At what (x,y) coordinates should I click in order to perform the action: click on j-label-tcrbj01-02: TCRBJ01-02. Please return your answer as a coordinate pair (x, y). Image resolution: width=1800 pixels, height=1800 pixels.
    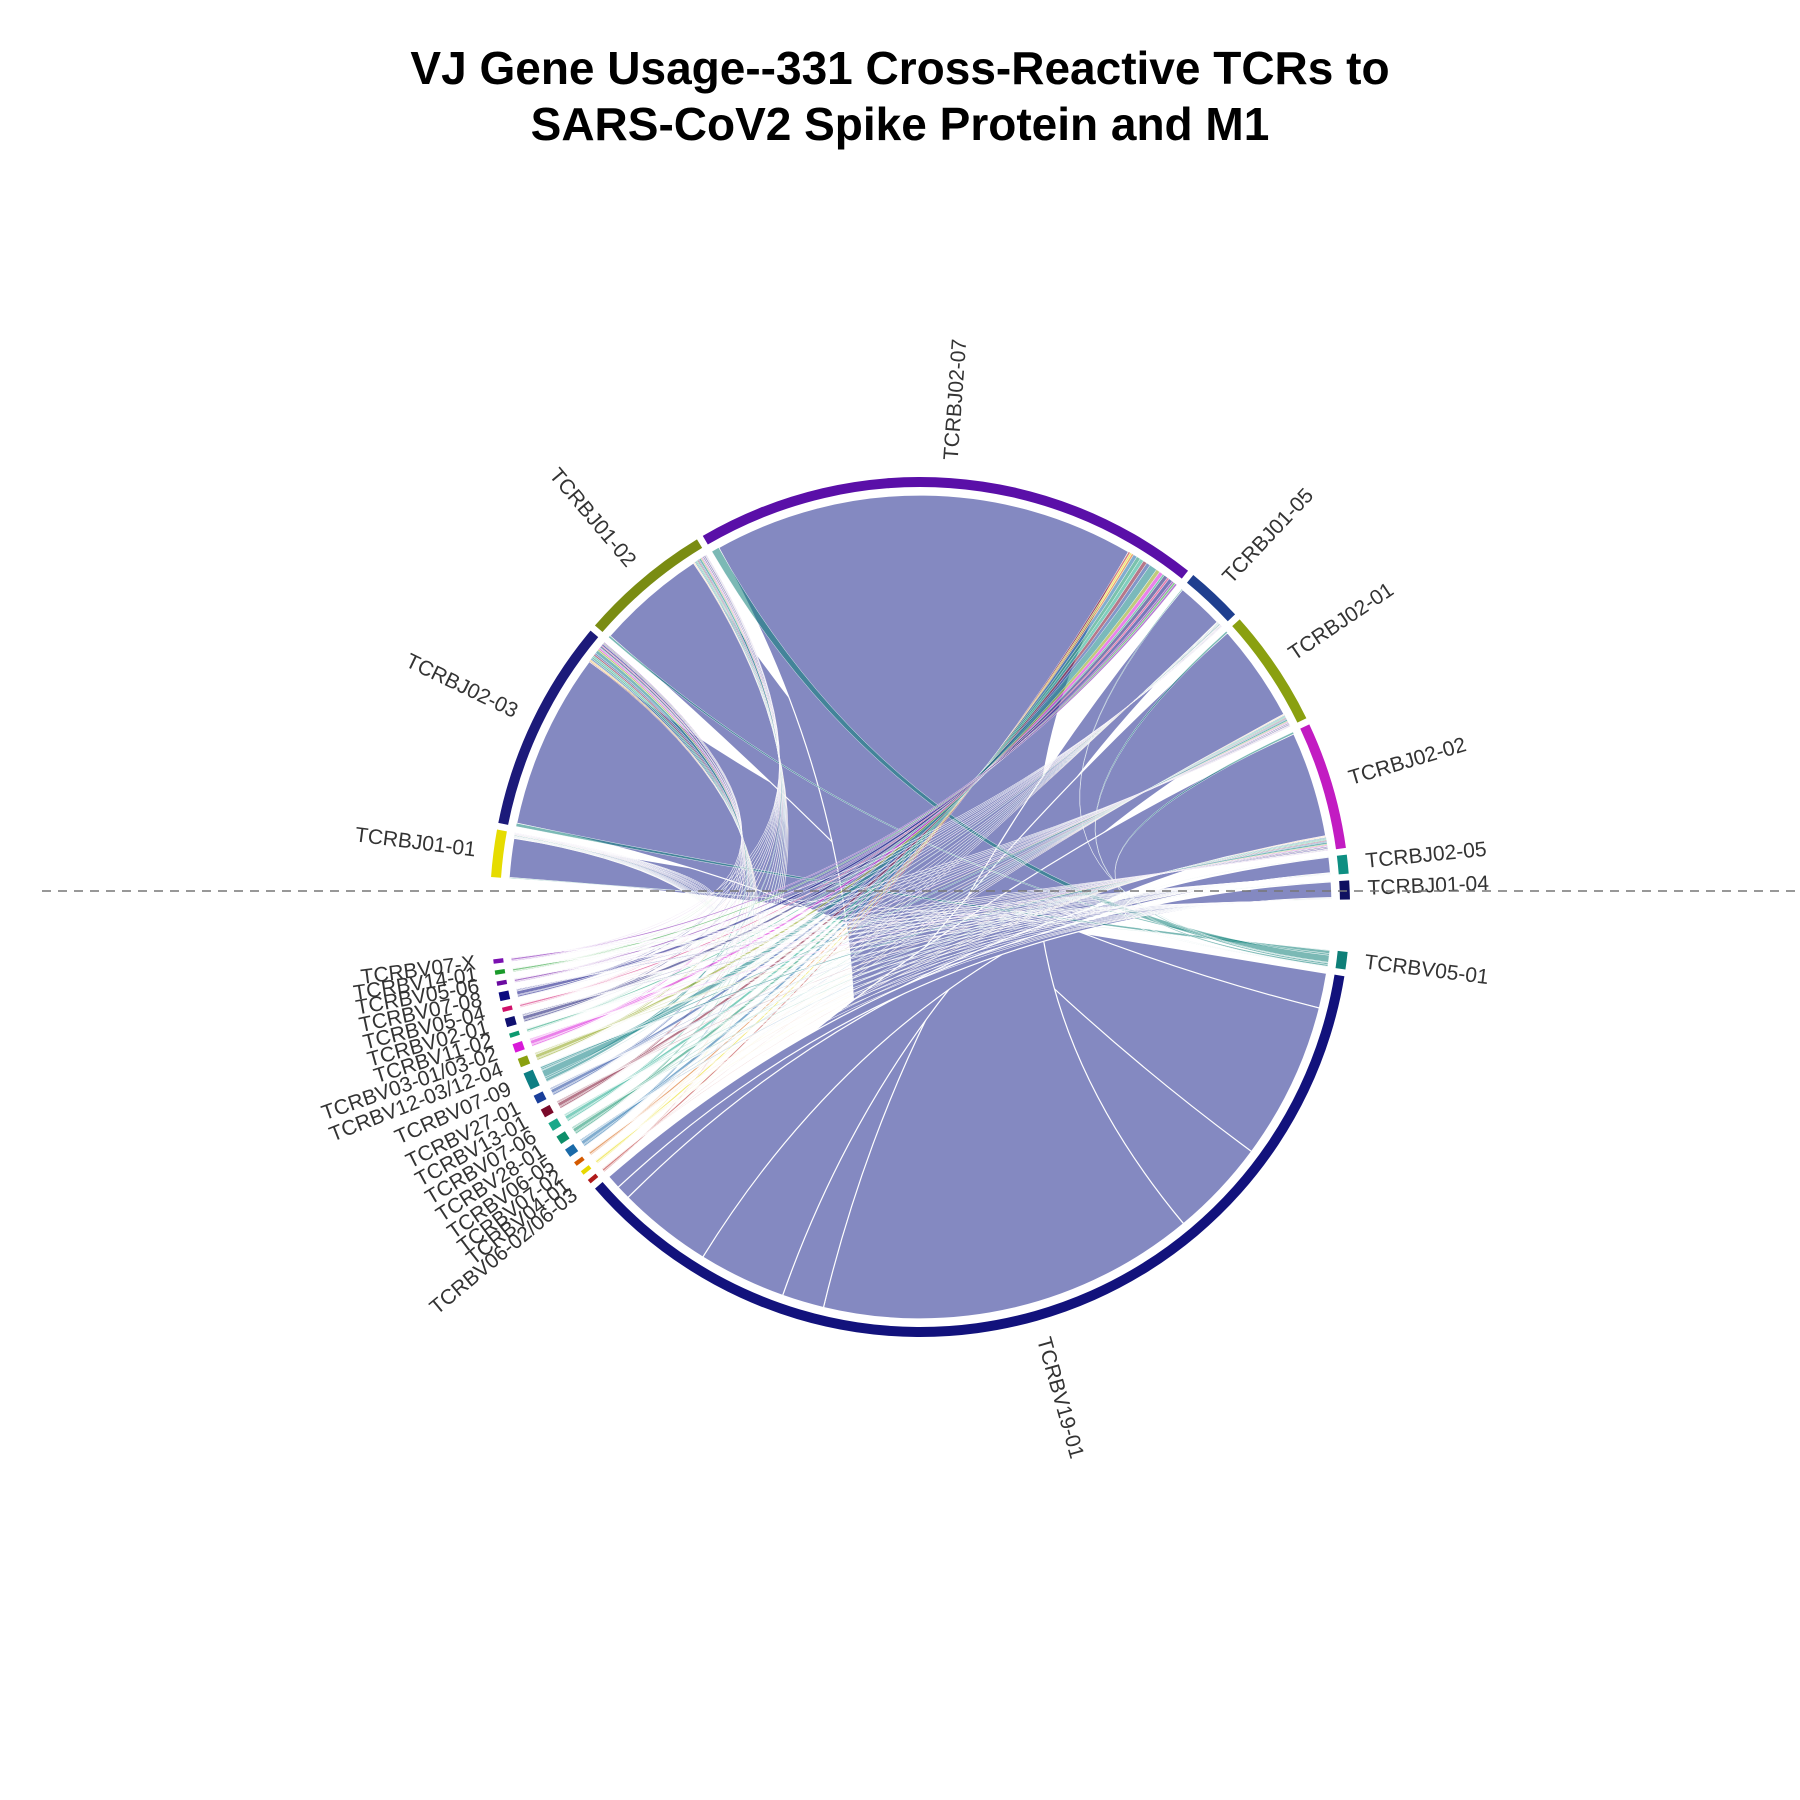
    Looking at the image, I should click on (593, 518).